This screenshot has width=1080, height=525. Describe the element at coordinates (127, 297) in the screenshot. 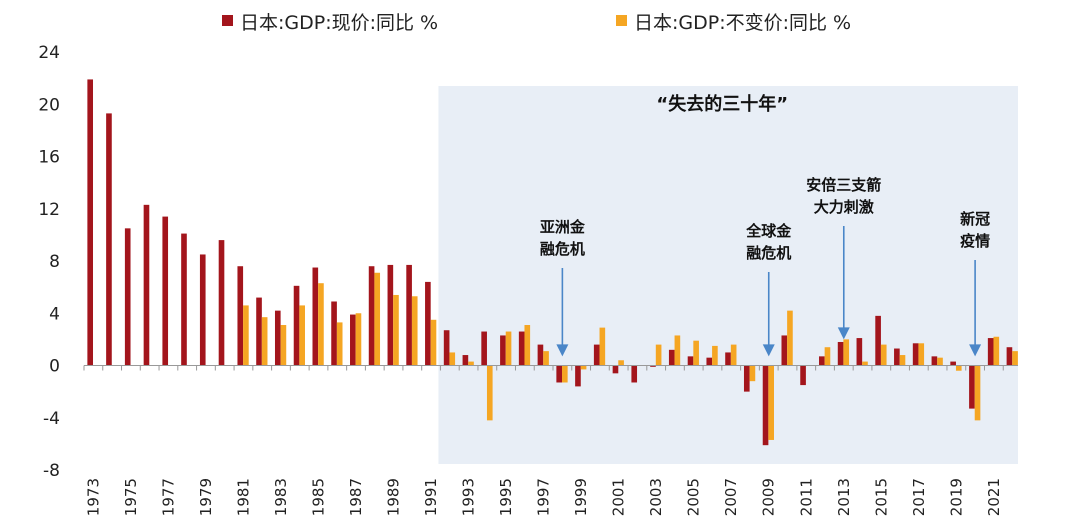

I see `bar-nominal-1975` at that location.